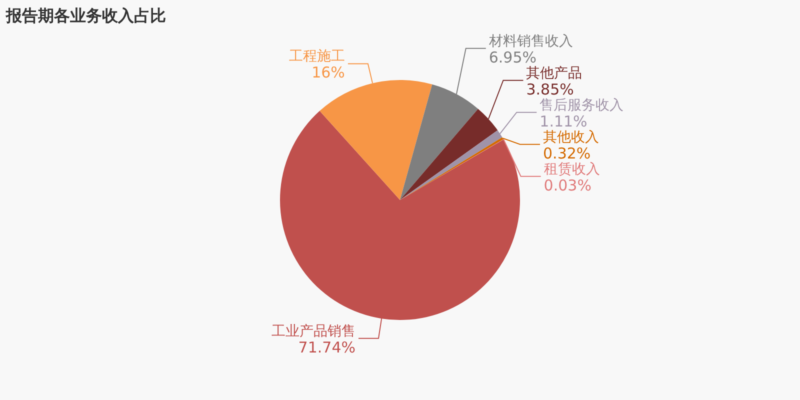 Image resolution: width=800 pixels, height=400 pixels. I want to click on slice-label: 工程施工, so click(316, 56).